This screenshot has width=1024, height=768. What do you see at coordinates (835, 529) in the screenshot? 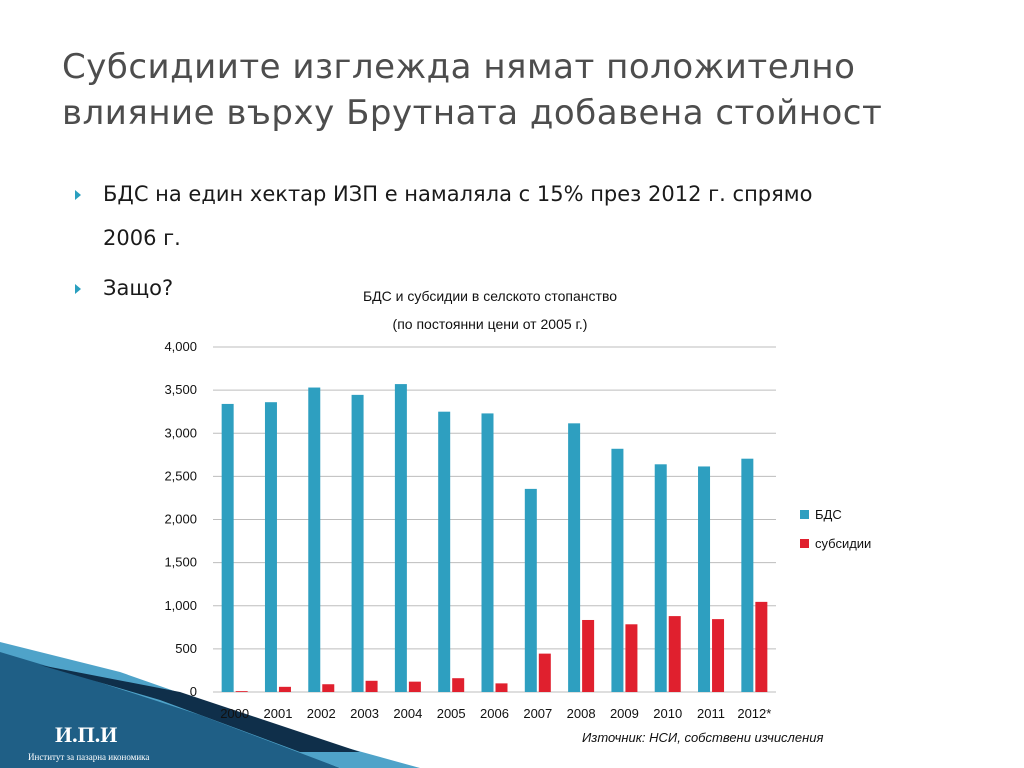
I see `chart-legend: БДС субсидии` at bounding box center [835, 529].